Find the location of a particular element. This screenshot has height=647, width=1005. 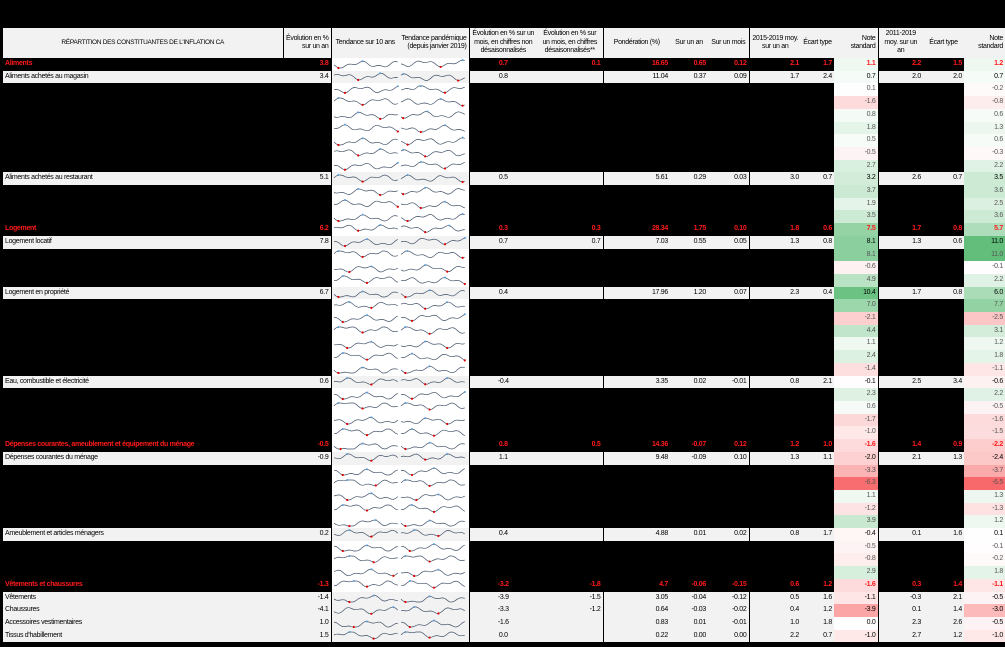

cell-s1: 1.2 is located at coordinates (817, 585).